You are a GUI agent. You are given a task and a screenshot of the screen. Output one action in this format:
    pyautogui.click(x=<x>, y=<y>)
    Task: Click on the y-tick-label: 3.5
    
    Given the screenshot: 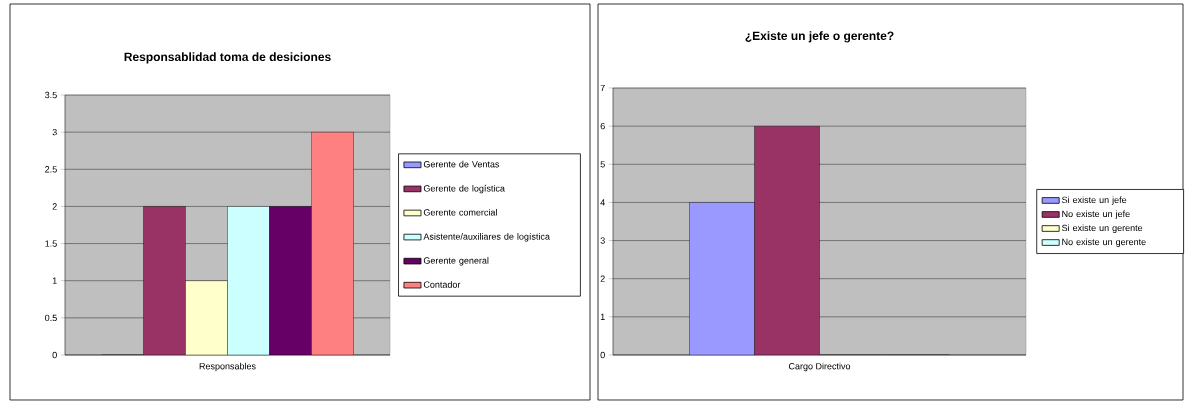 What is the action you would take?
    pyautogui.click(x=51, y=95)
    